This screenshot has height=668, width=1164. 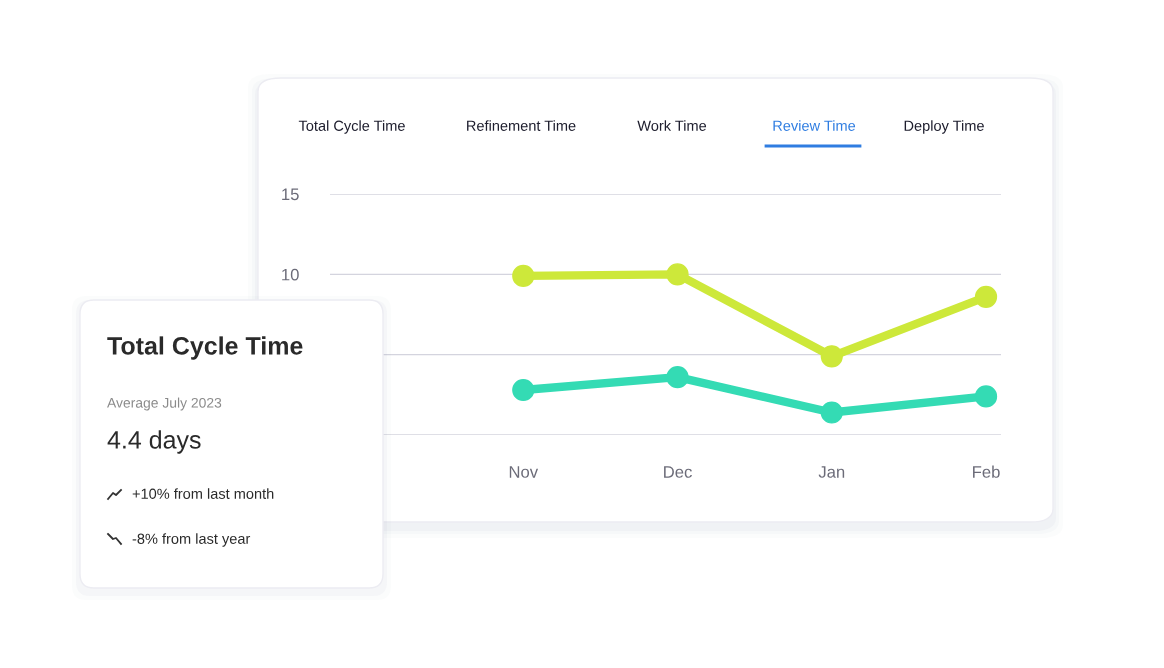 I want to click on text: Refinement Time, so click(x=521, y=125).